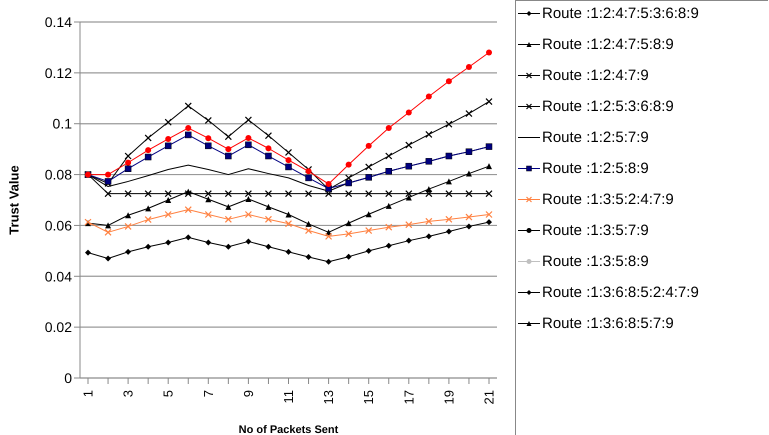 This screenshot has width=769, height=435. What do you see at coordinates (62, 124) in the screenshot?
I see `y-tick-label: 0.1` at bounding box center [62, 124].